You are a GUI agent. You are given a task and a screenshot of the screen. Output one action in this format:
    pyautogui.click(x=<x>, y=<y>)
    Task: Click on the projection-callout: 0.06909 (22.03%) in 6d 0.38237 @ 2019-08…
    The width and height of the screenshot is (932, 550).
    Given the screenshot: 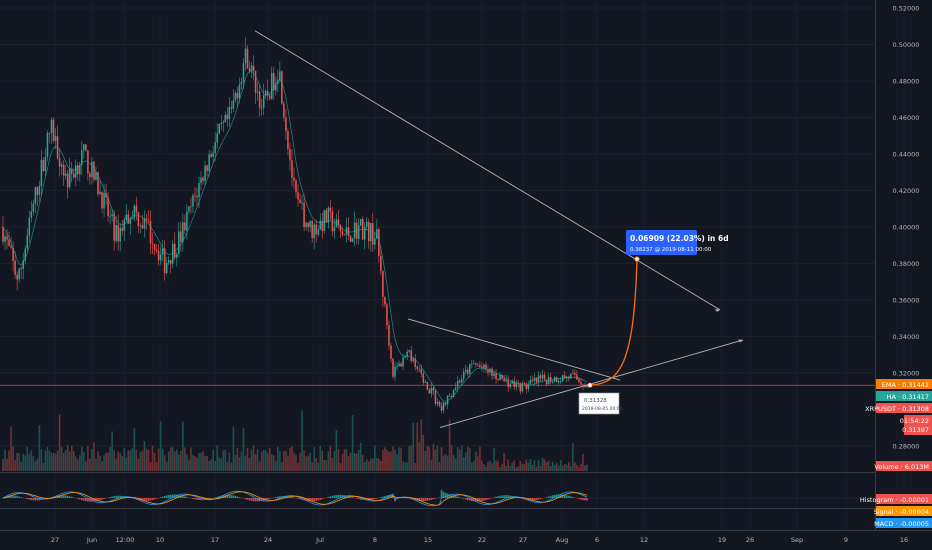 What is the action you would take?
    pyautogui.click(x=677, y=242)
    